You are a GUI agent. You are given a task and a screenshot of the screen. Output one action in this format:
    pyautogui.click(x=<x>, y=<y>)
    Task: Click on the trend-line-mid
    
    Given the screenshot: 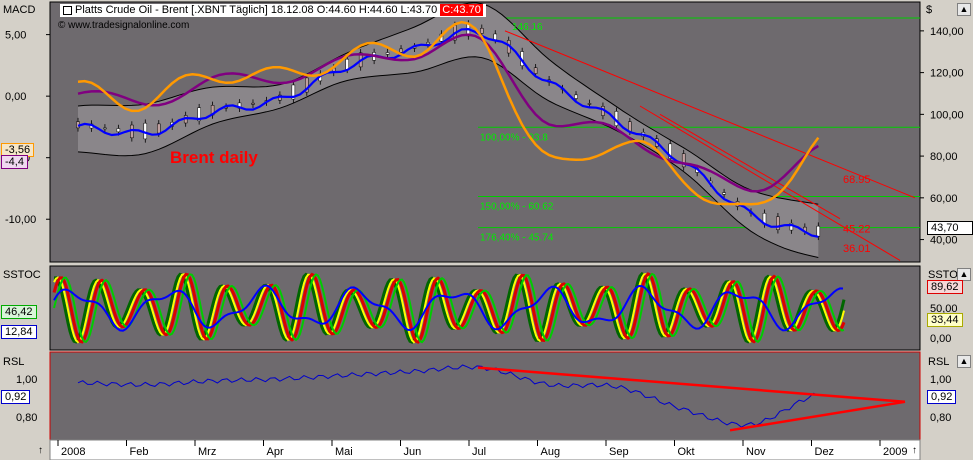 What is the action you would take?
    pyautogui.click(x=750, y=166)
    